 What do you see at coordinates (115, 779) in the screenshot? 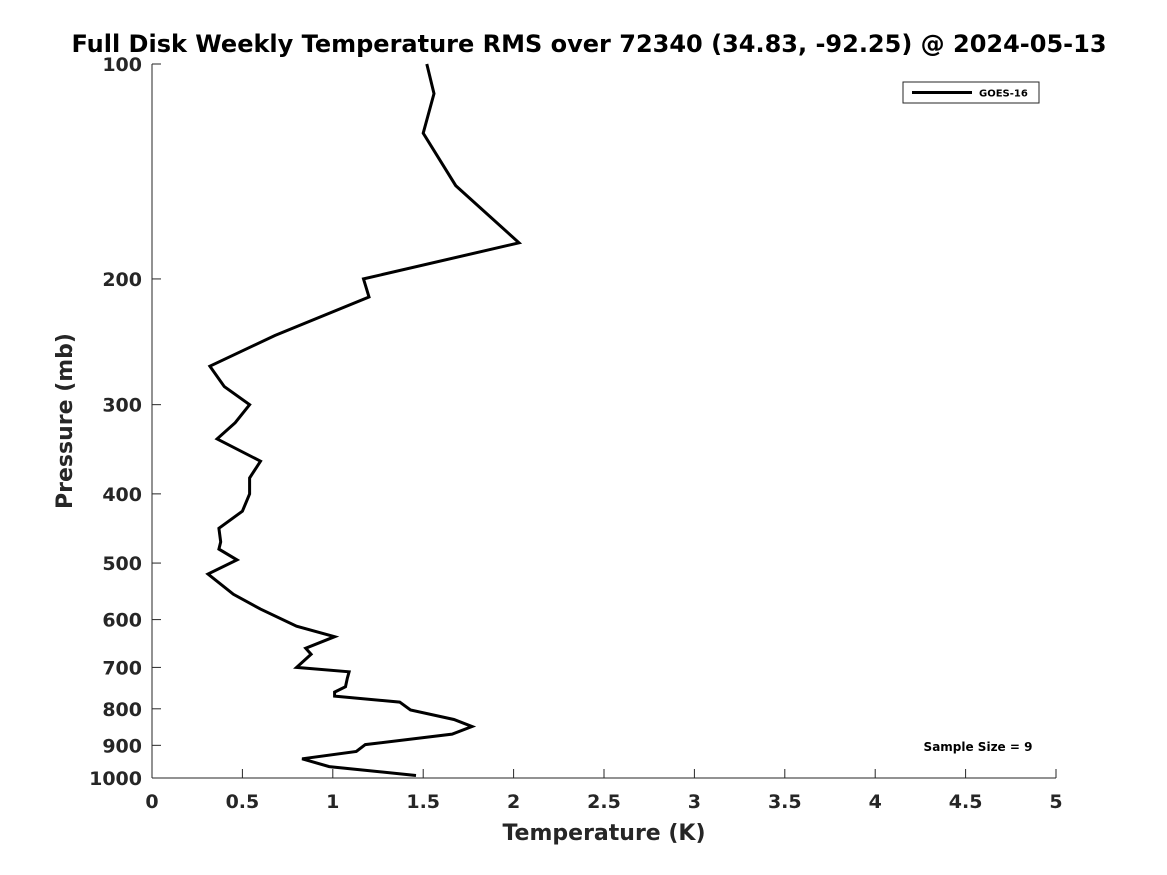
I see `y-tick-label: 1000` at bounding box center [115, 779].